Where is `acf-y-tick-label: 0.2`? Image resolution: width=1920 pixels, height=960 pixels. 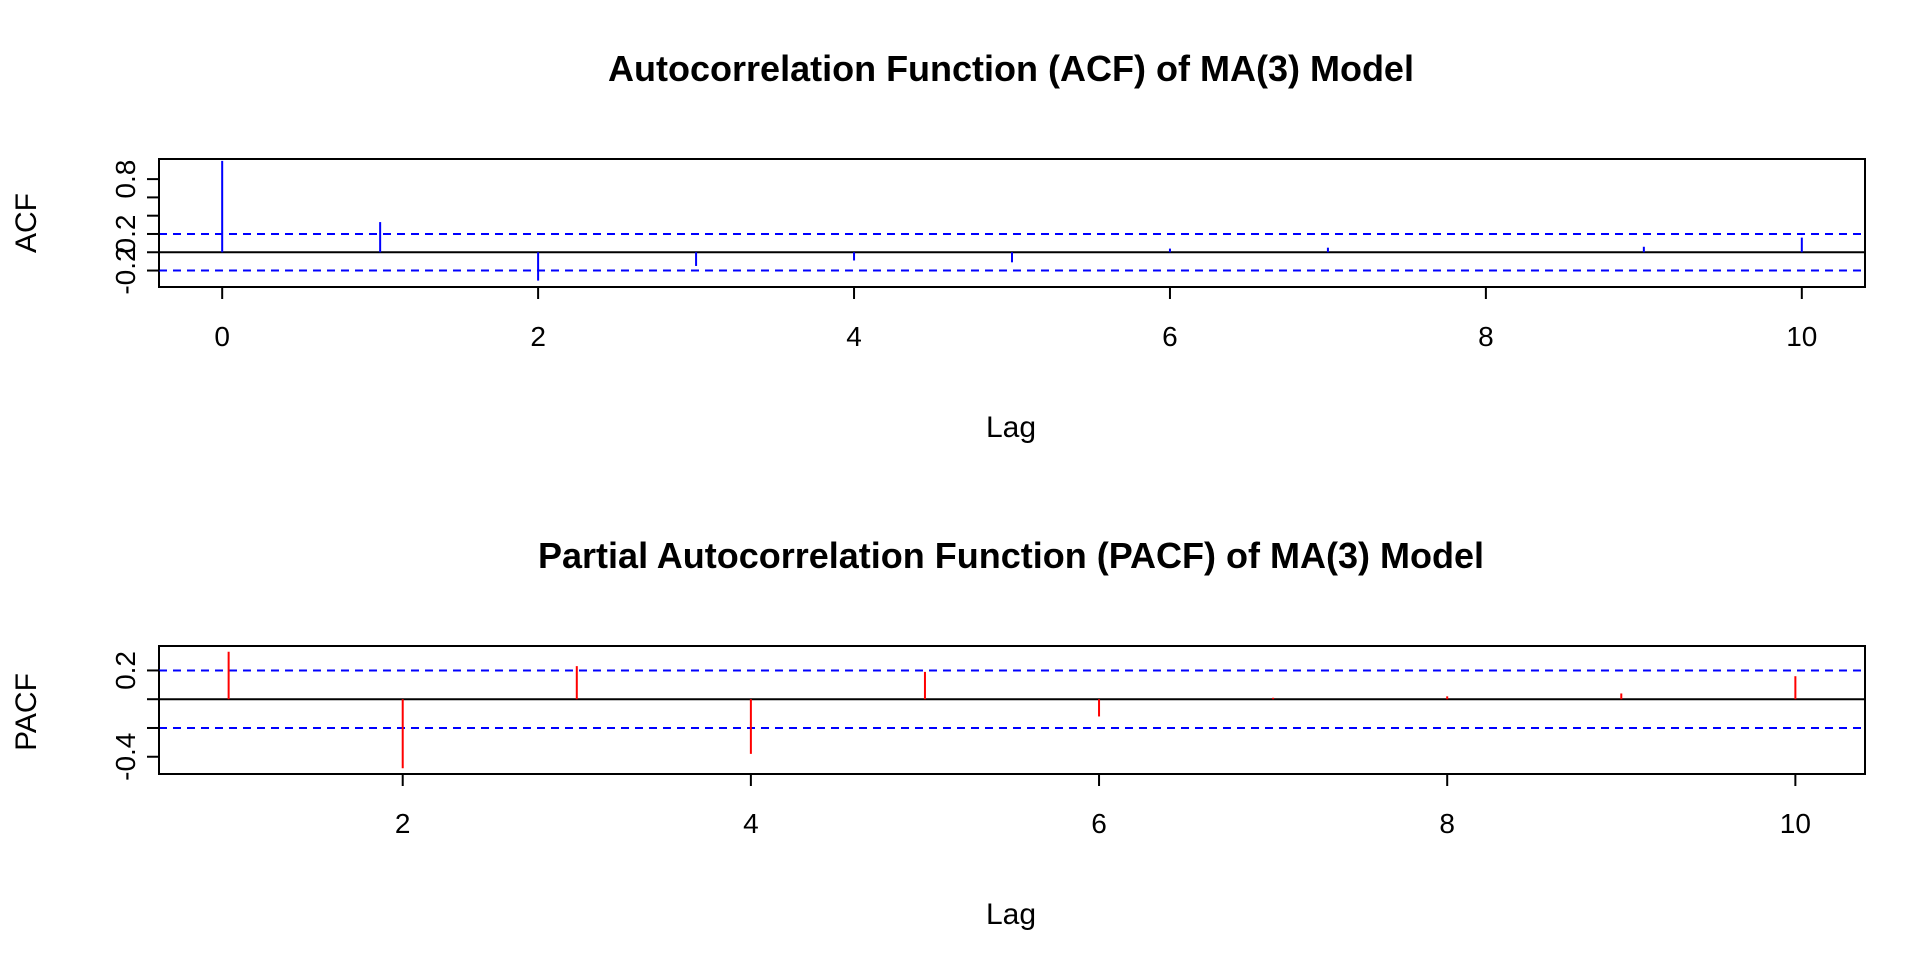 acf-y-tick-label: 0.2 is located at coordinates (125, 234).